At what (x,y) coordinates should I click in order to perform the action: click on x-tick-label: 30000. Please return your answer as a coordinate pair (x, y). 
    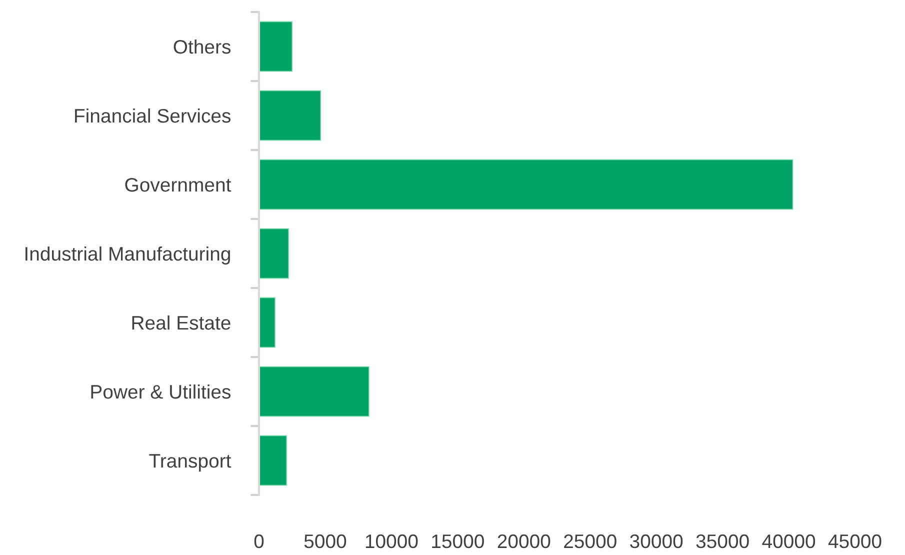
    Looking at the image, I should click on (656, 541).